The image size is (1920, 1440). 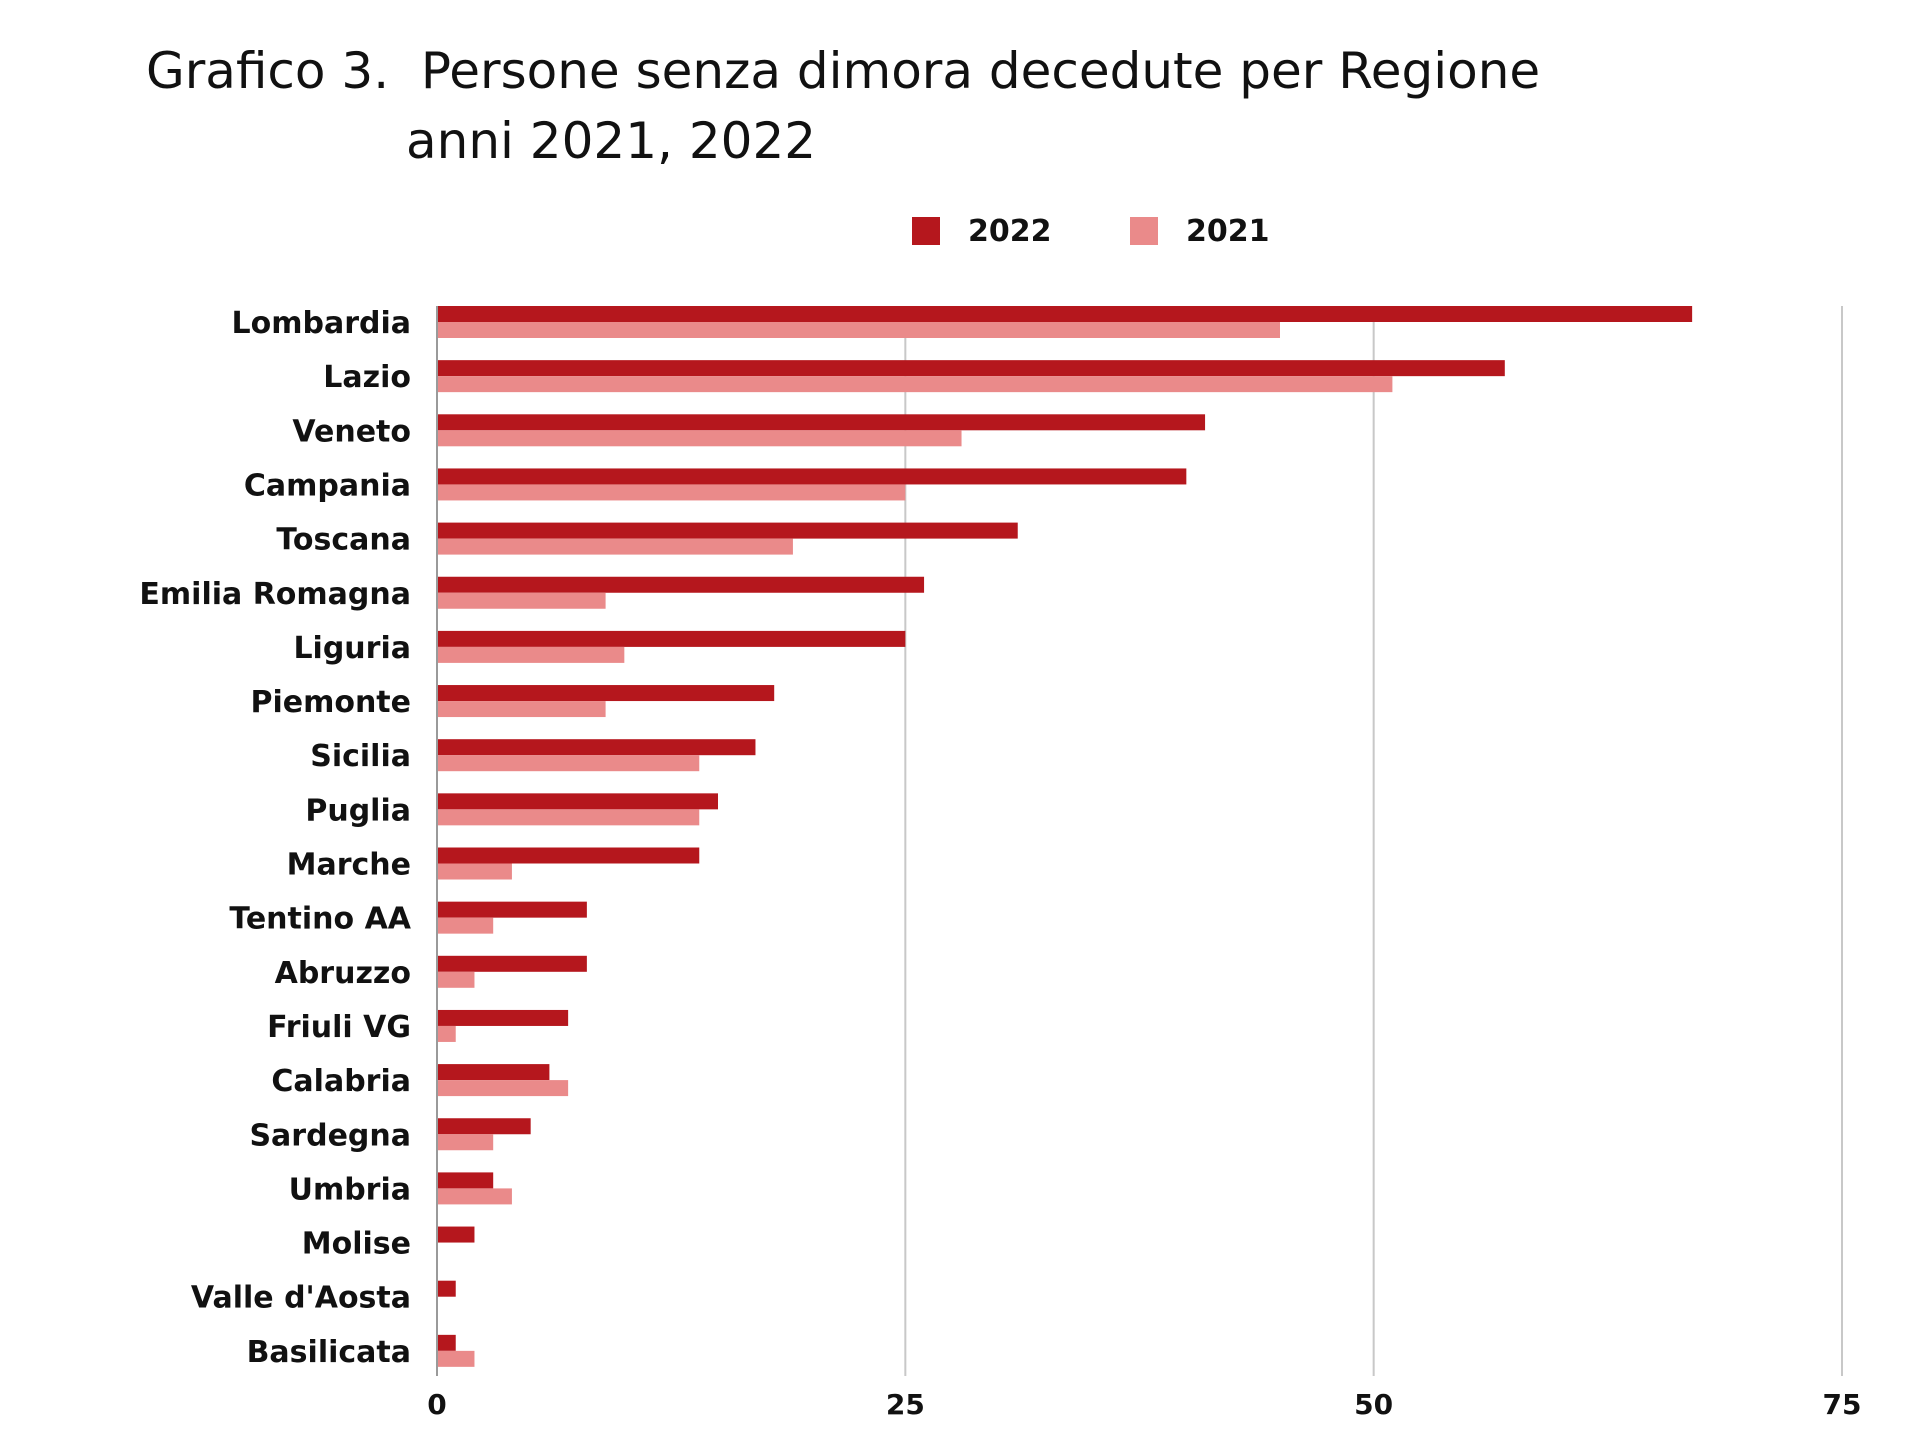 What do you see at coordinates (493, 1072) in the screenshot?
I see `bar-2022-calabria` at bounding box center [493, 1072].